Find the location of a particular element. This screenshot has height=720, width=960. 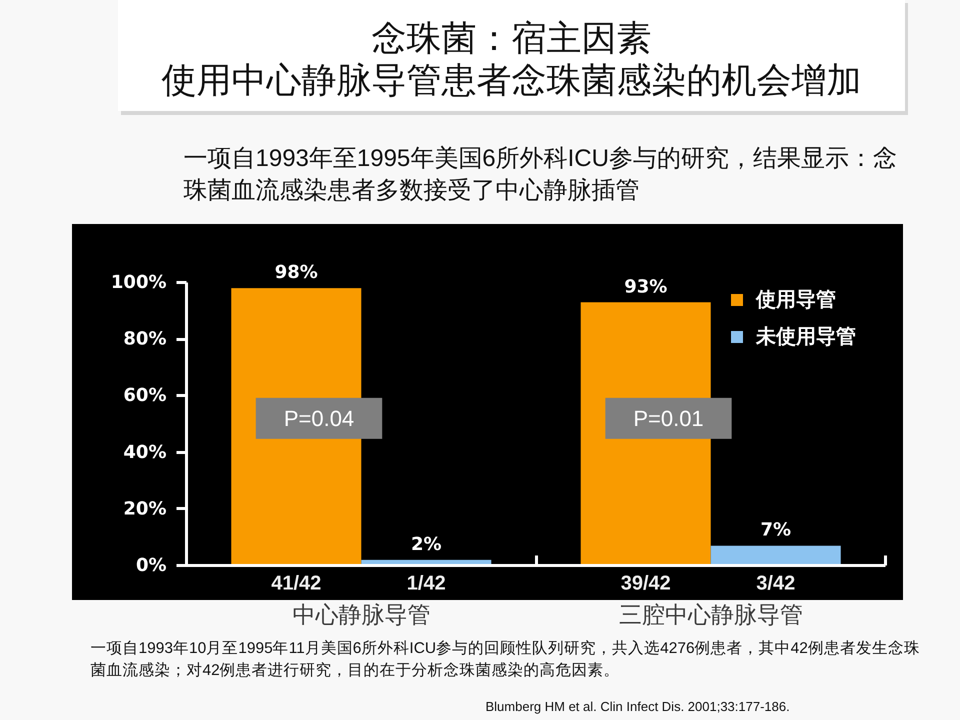

chart-subtitle: 使用中心静脉导管患者念珠菌感染的机会增加 is located at coordinates (512, 80).